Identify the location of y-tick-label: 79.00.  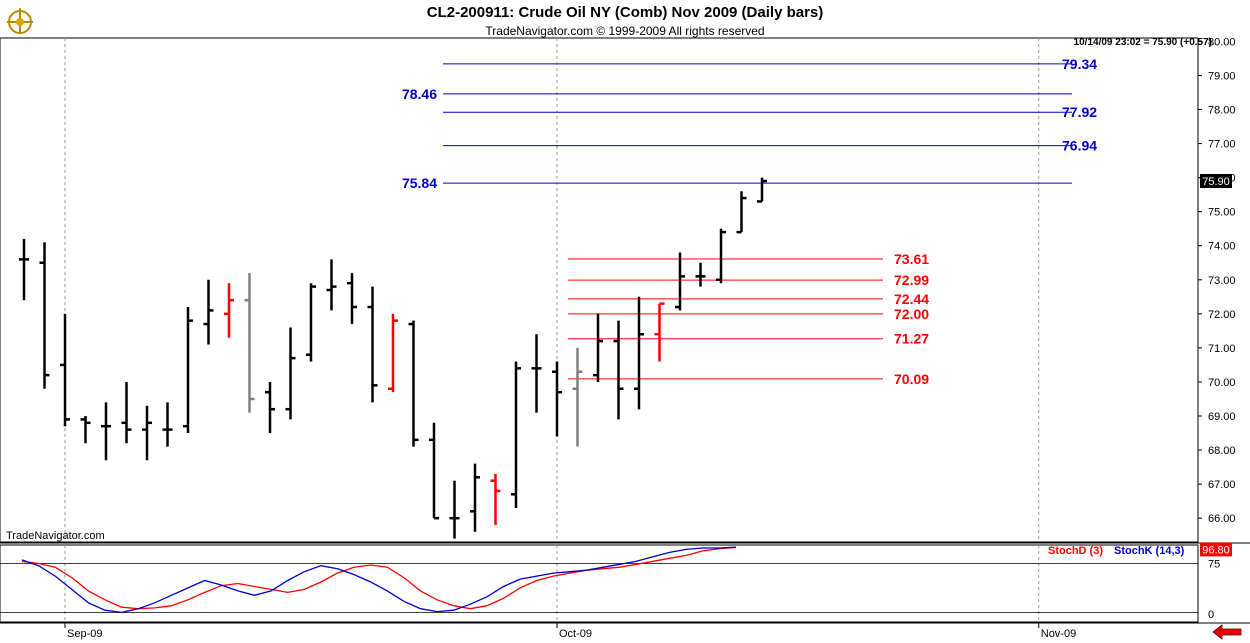
(1222, 76).